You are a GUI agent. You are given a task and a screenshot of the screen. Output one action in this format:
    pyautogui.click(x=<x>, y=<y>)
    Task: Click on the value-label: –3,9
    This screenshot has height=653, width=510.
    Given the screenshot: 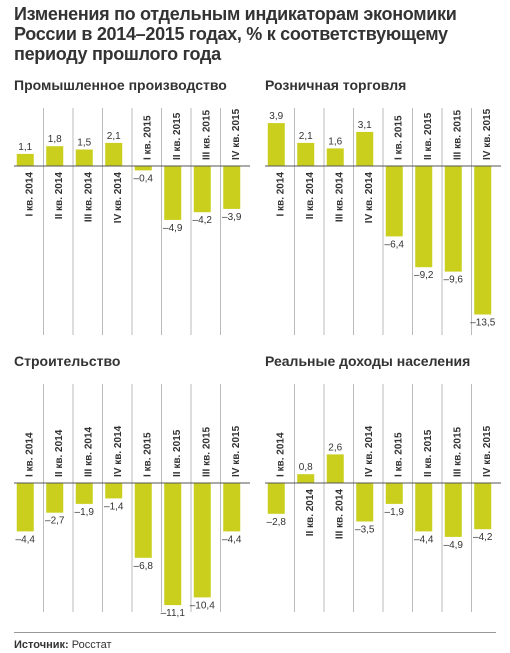 What is the action you would take?
    pyautogui.click(x=232, y=217)
    